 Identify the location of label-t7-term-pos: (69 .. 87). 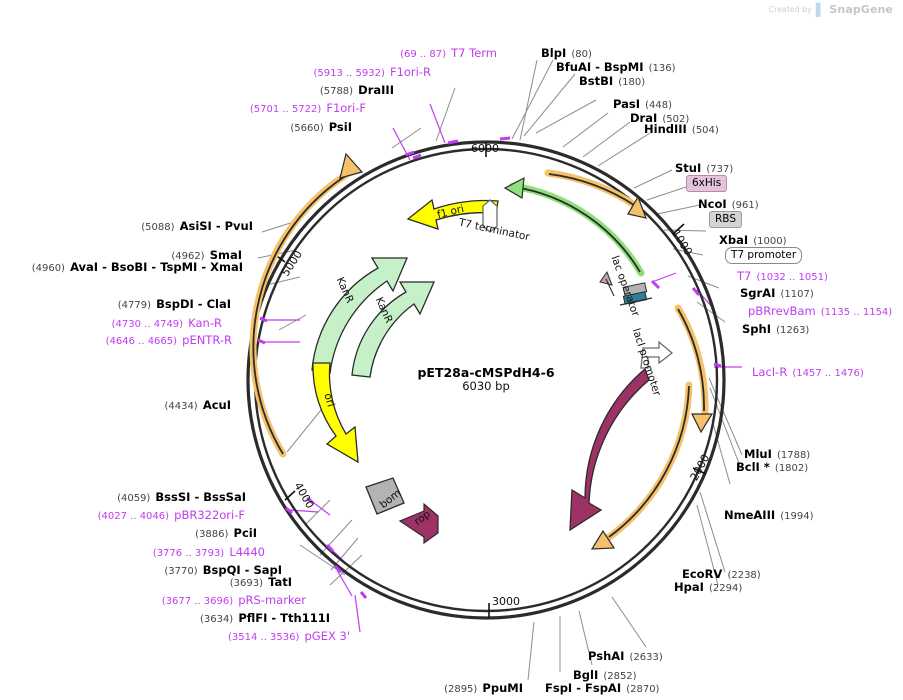
(423, 54).